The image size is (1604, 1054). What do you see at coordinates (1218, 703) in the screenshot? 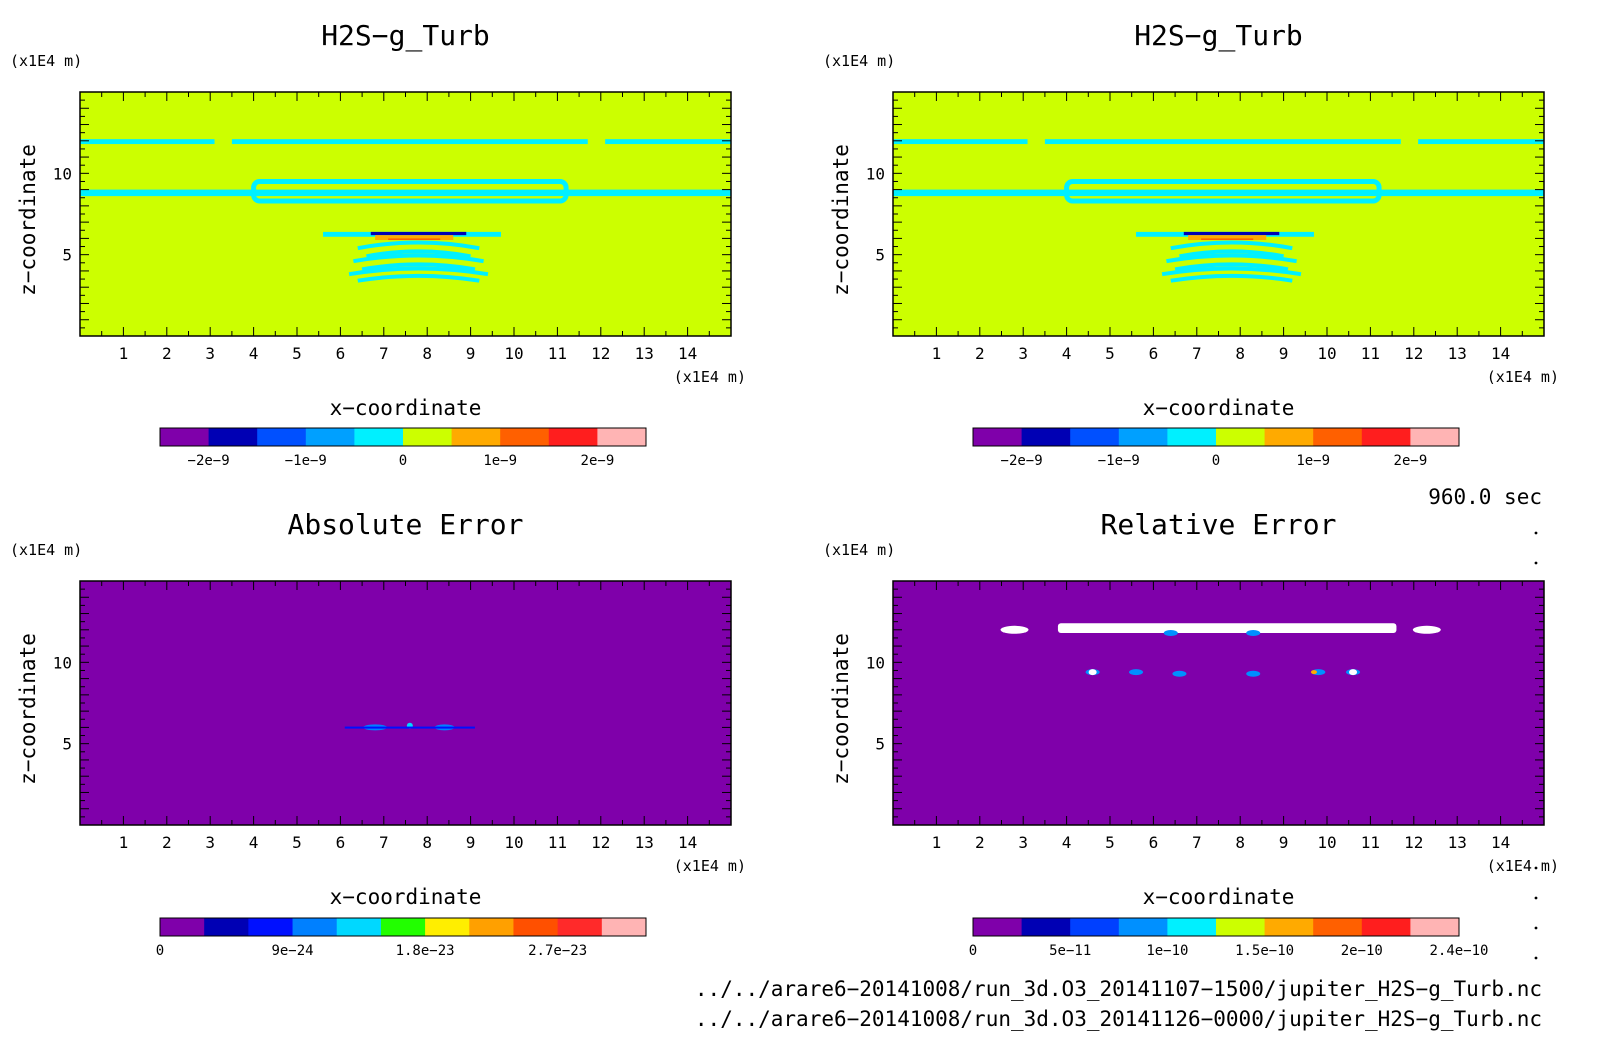
I see `plot-area` at bounding box center [1218, 703].